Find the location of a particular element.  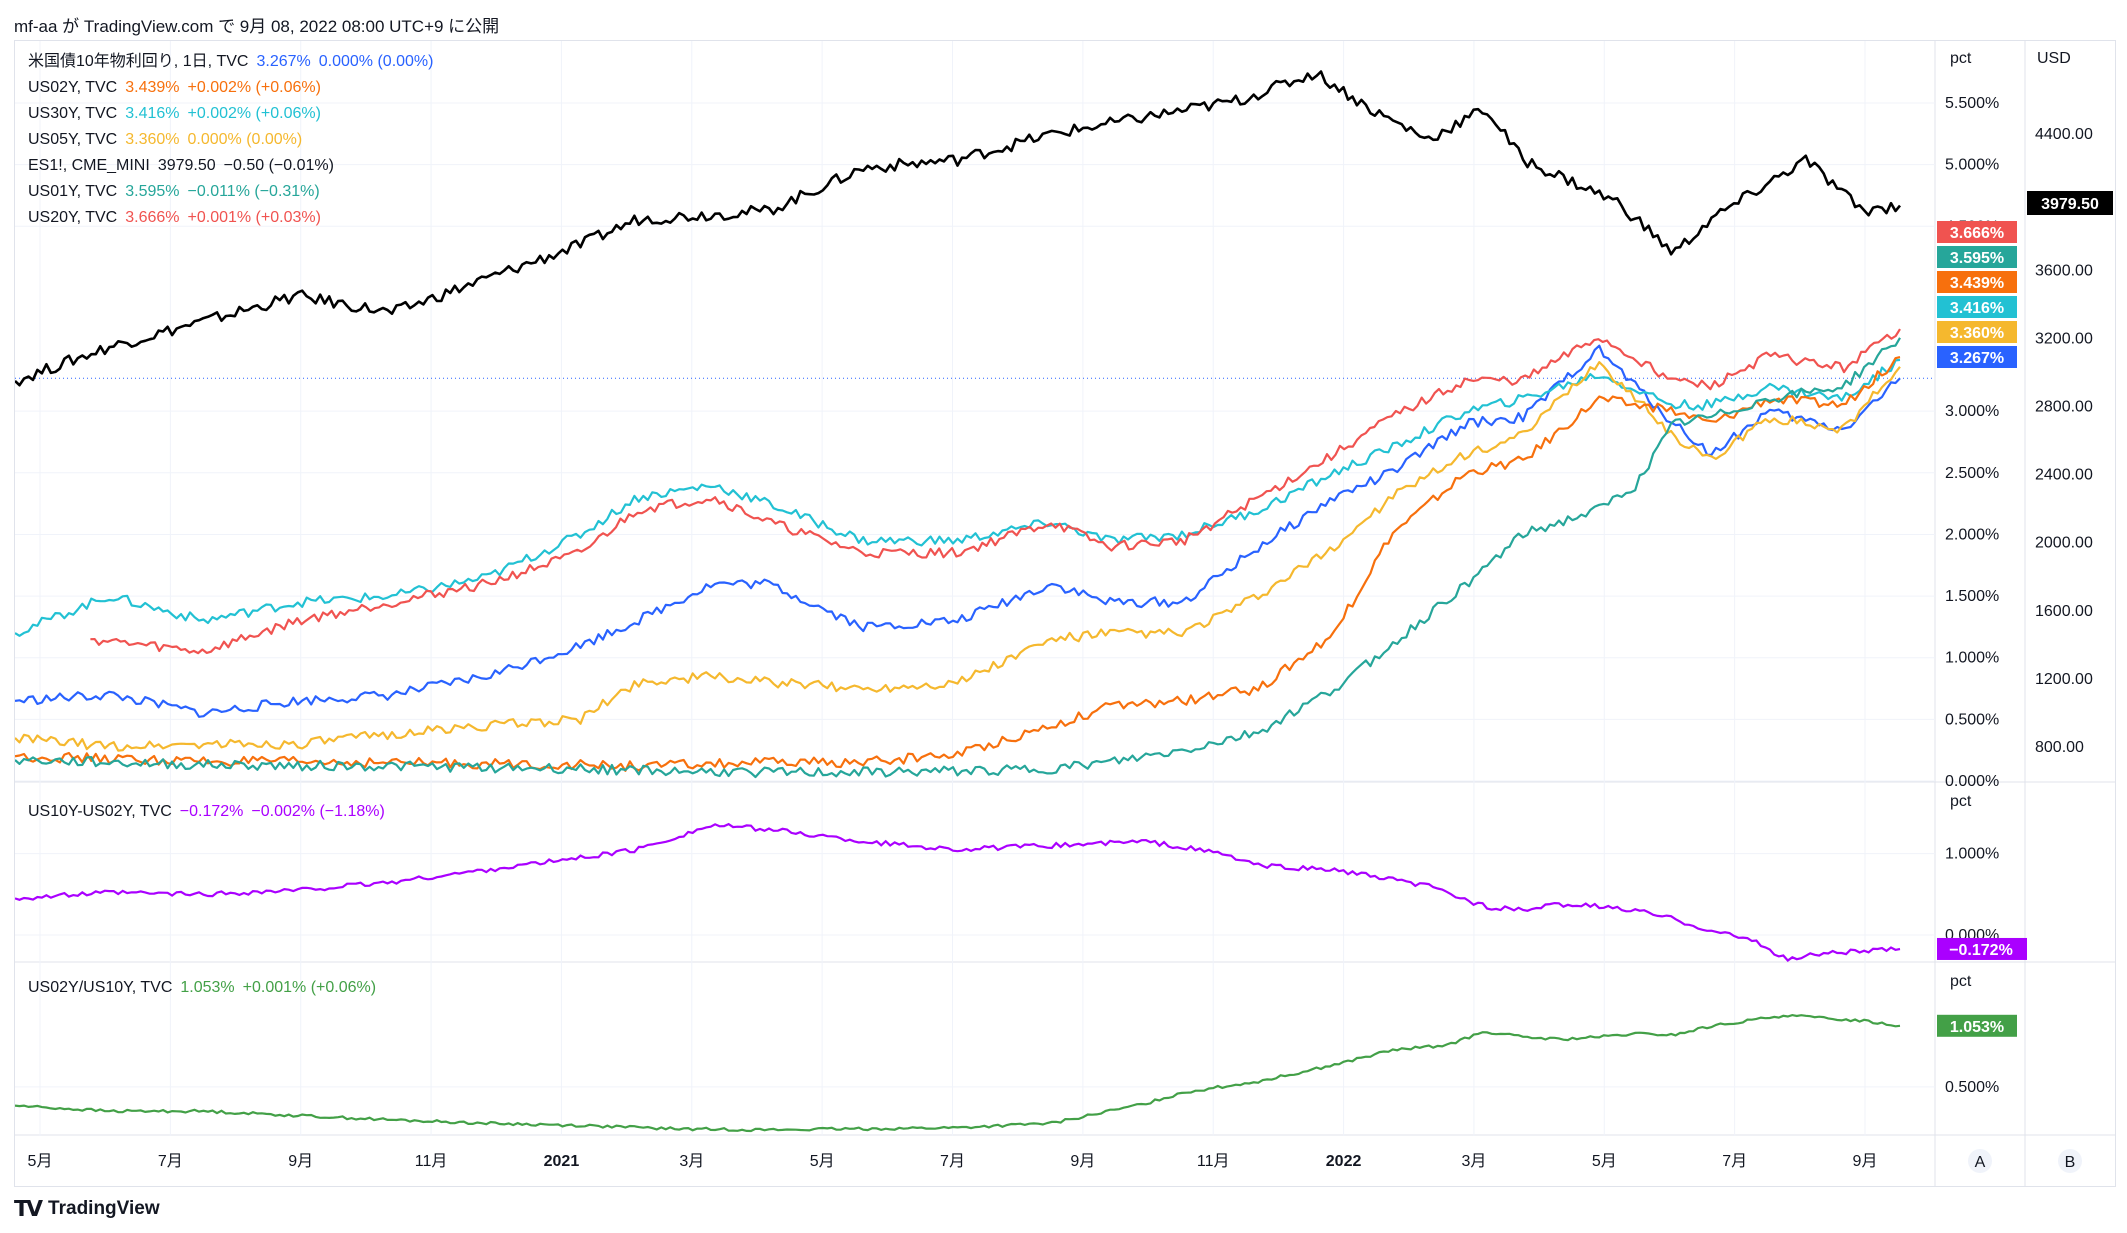

legend-row-ratio: US02Y/US10Y, TVC 1.053% +0.001% (+0.06%) is located at coordinates (206, 988).